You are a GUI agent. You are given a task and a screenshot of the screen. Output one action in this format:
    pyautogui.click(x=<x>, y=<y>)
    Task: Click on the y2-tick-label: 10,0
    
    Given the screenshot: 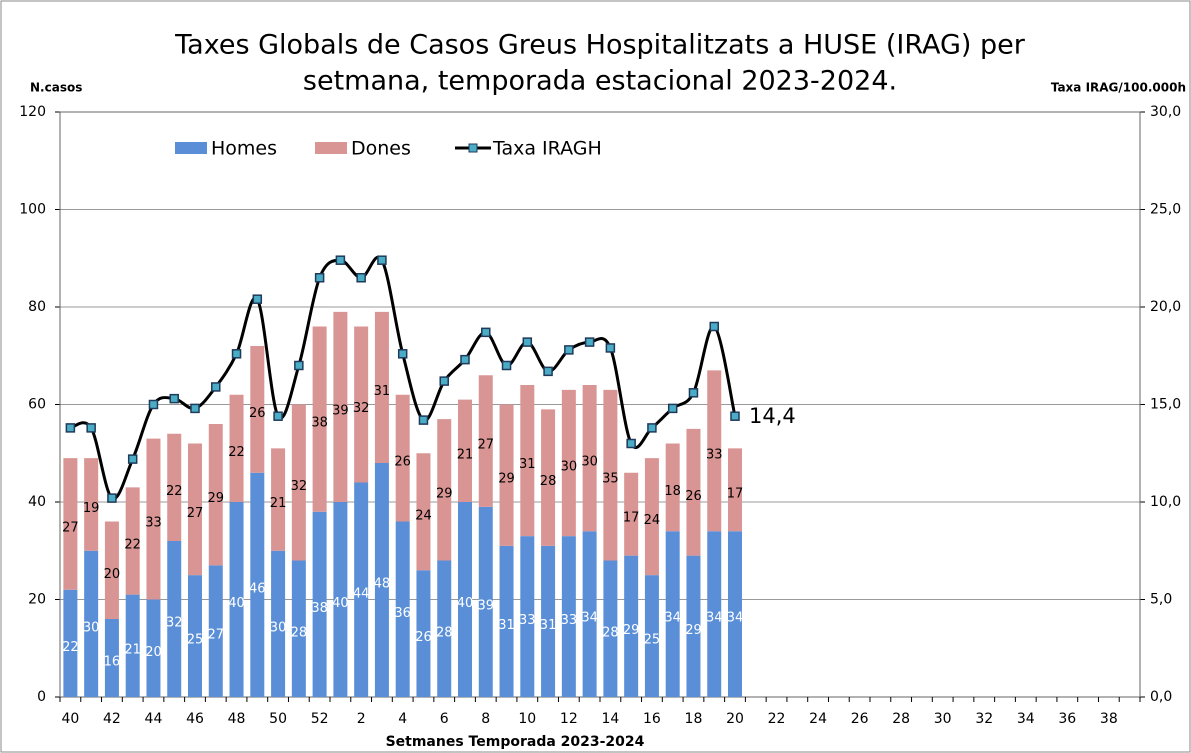 What is the action you would take?
    pyautogui.click(x=1165, y=502)
    